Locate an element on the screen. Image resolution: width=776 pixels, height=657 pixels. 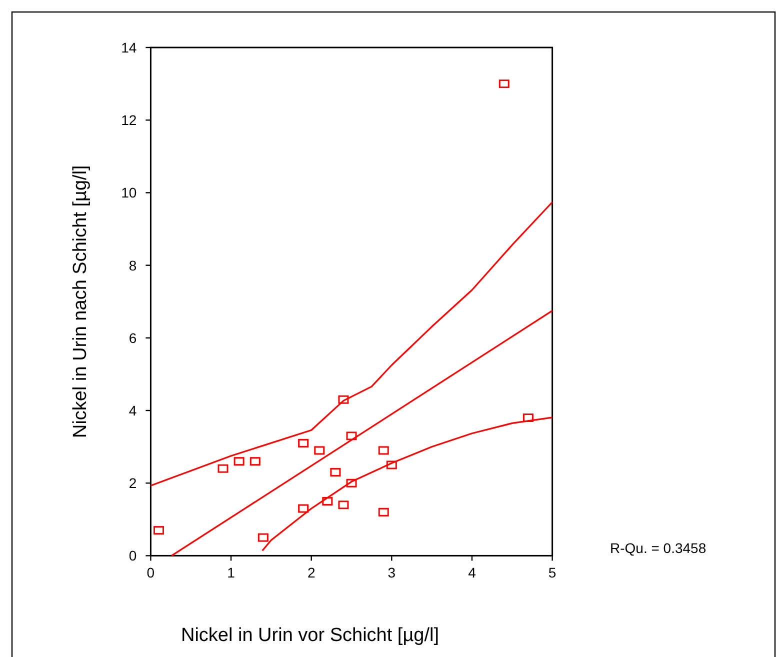
y-axis-title: Nickel in Urin nach Schicht [µg/l] is located at coordinates (80, 301).